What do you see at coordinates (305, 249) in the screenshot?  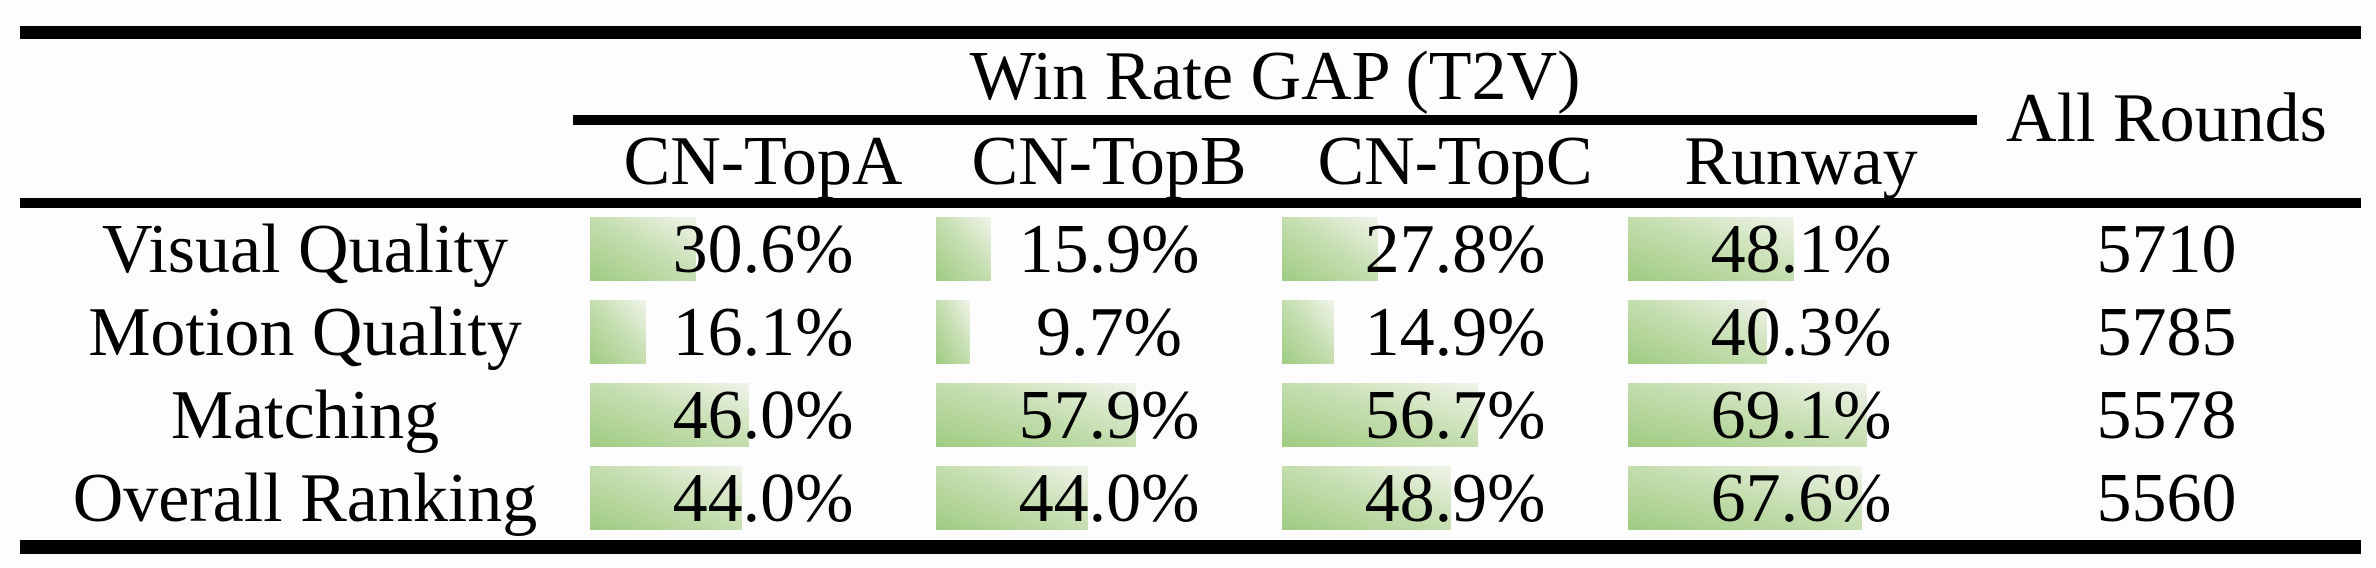 I see `row-label: Visual Quality` at bounding box center [305, 249].